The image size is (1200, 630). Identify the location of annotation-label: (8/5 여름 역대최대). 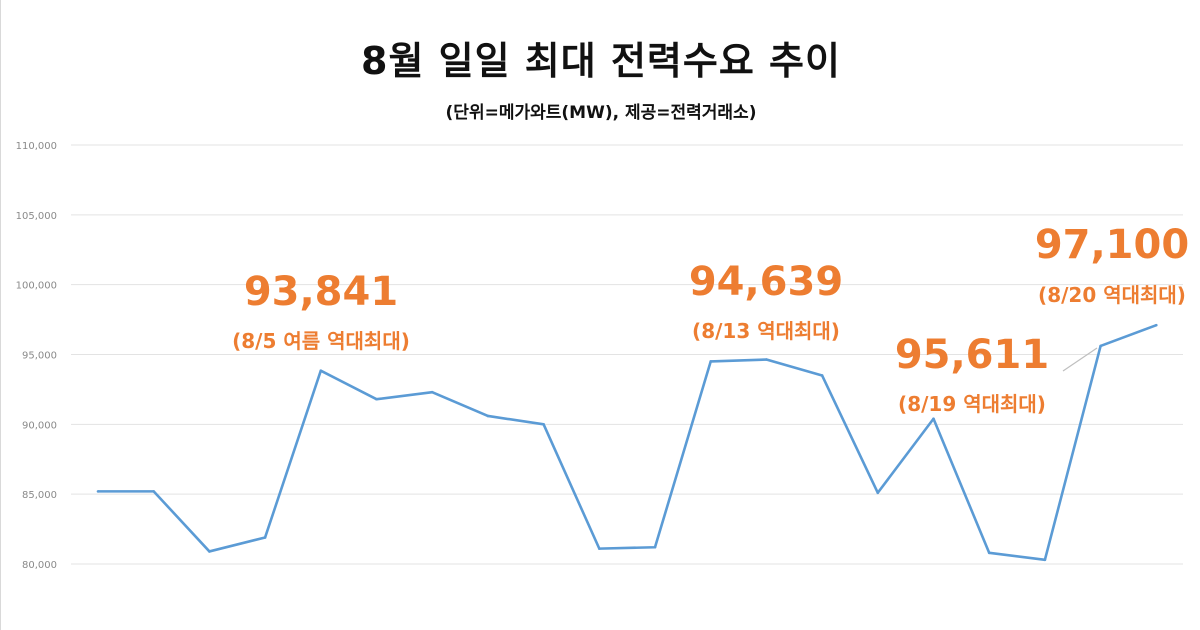
(321, 341).